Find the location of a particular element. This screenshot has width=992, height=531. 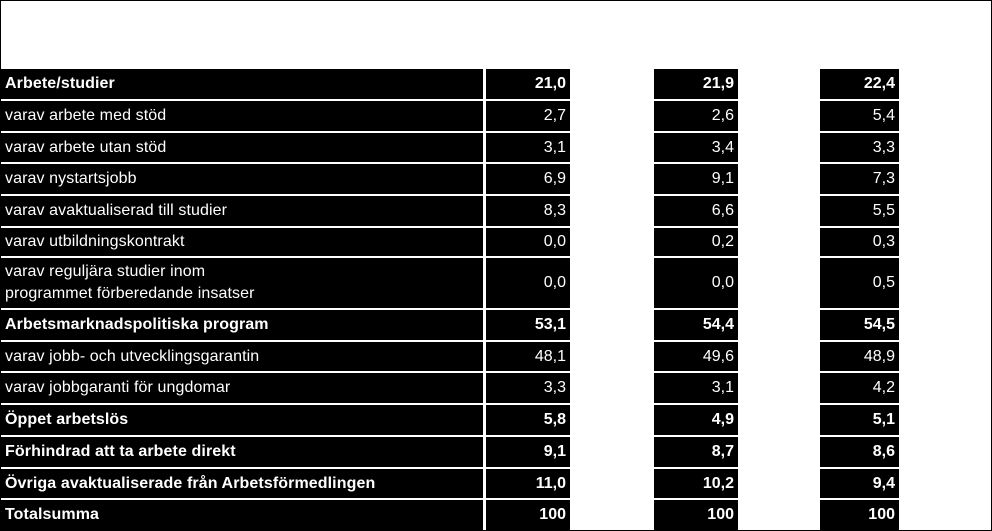

row-label-text: varav jobb- och utvecklingsgarantin is located at coordinates (132, 356).